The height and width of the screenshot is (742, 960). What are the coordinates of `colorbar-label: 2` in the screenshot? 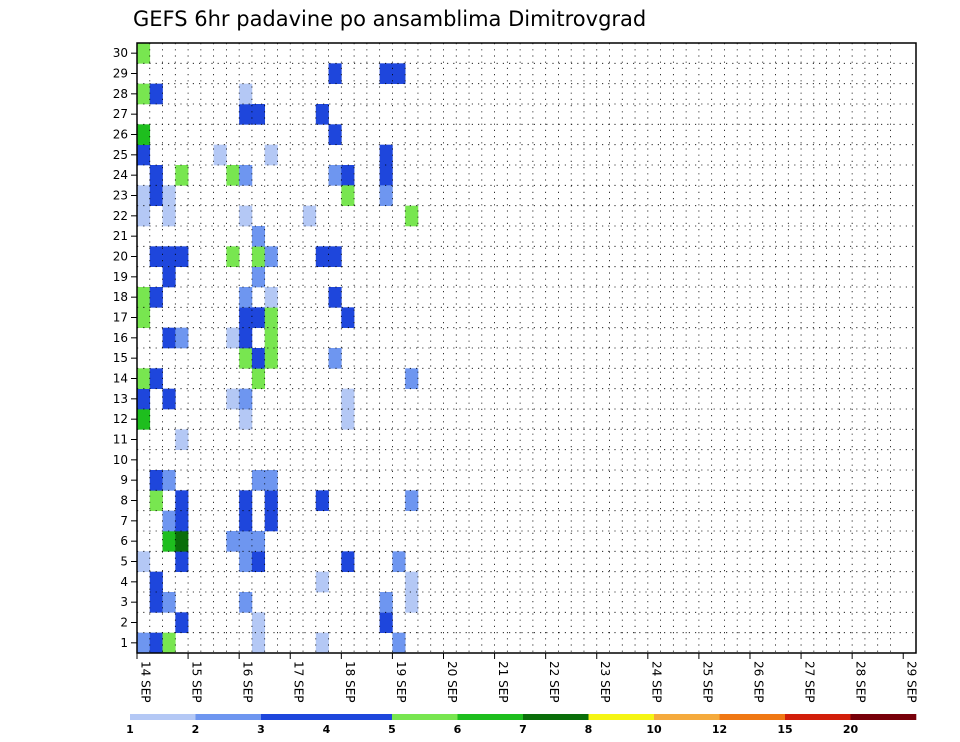 It's located at (196, 729).